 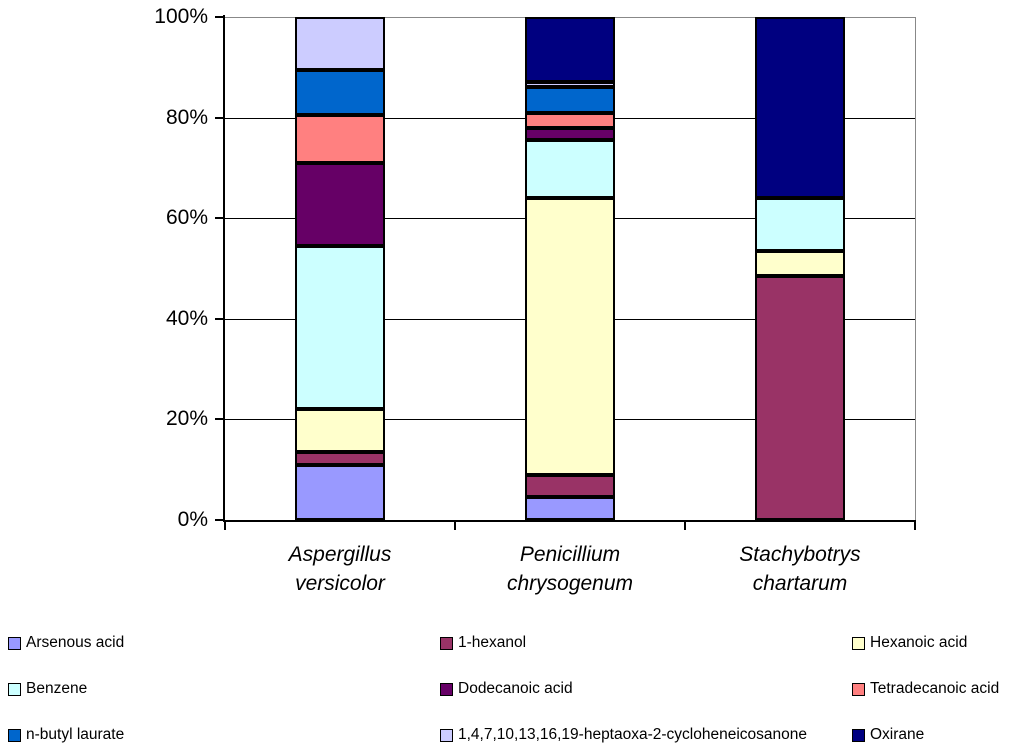 I want to click on legend-label: 1-hexanol, so click(x=492, y=642).